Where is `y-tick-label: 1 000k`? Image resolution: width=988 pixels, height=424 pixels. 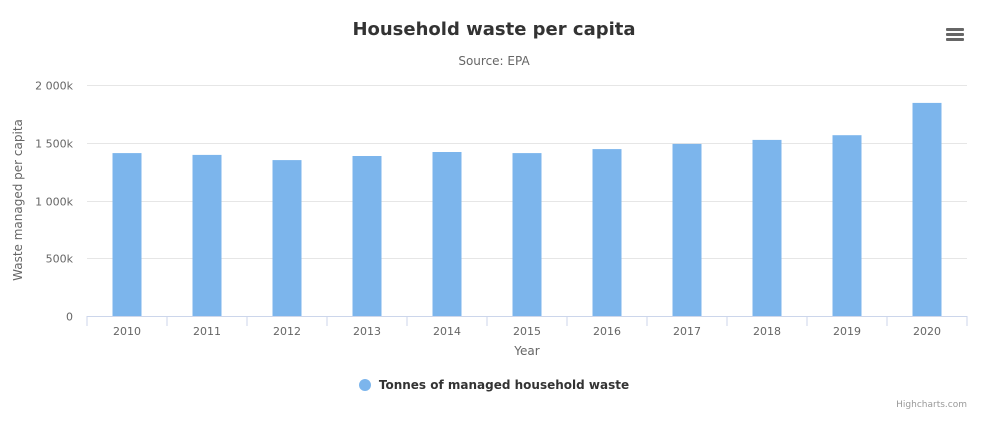
y-tick-label: 1 000k is located at coordinates (54, 202).